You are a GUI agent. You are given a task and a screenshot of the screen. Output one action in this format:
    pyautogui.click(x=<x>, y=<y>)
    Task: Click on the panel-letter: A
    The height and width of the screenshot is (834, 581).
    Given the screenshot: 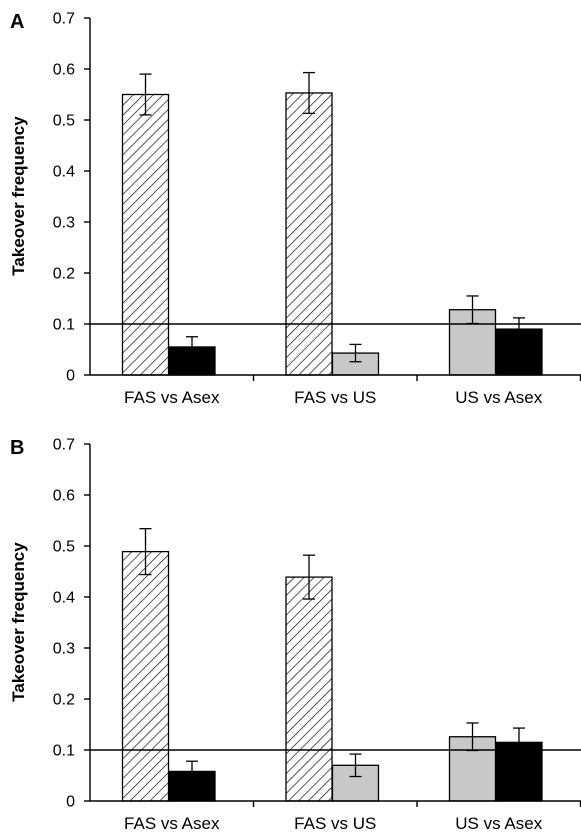 What is the action you would take?
    pyautogui.click(x=17, y=22)
    